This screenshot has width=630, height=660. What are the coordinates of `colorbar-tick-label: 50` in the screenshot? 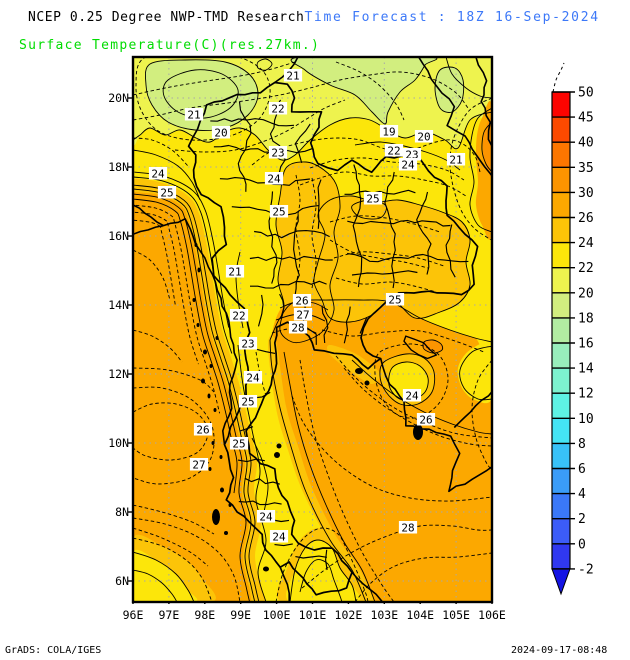 It's located at (586, 93).